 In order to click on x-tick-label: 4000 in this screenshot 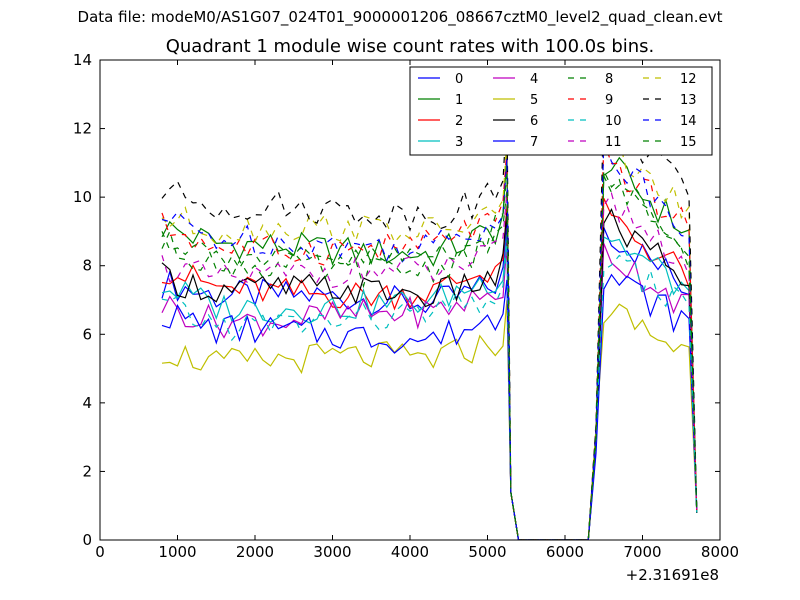, I will do `click(410, 552)`.